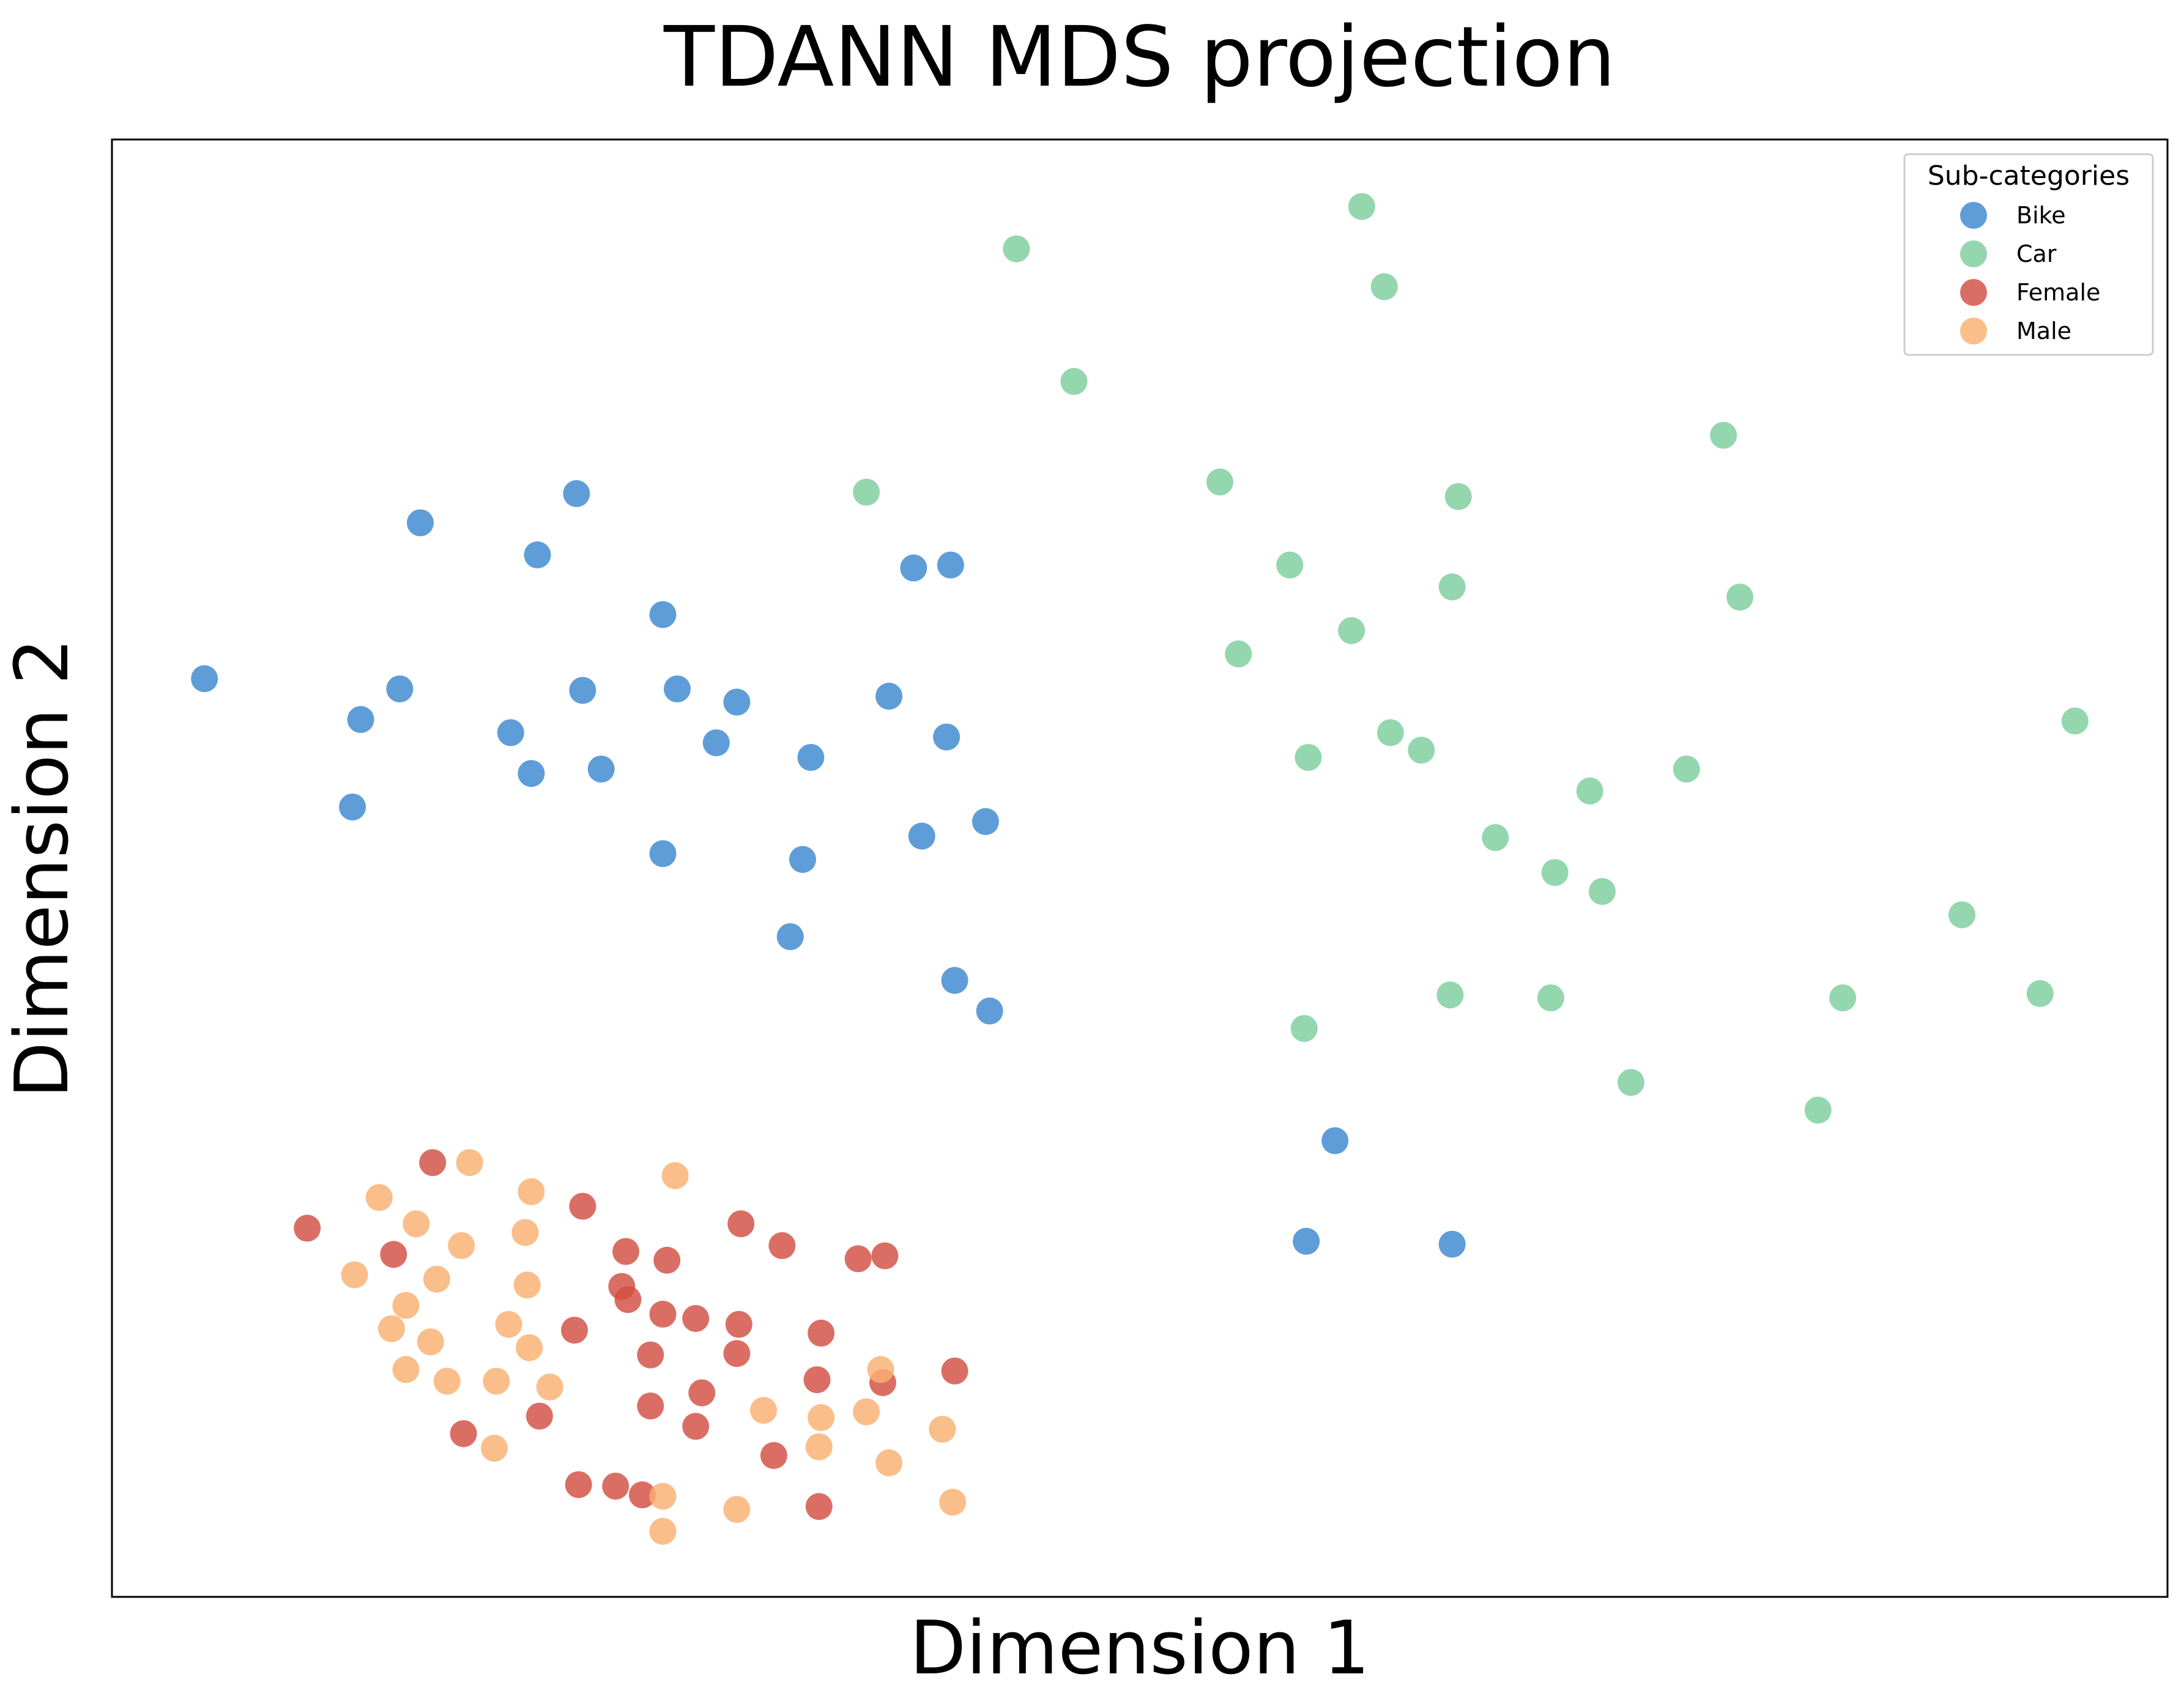 The image size is (2184, 1707). I want to click on legend-marker-bike, so click(1973, 215).